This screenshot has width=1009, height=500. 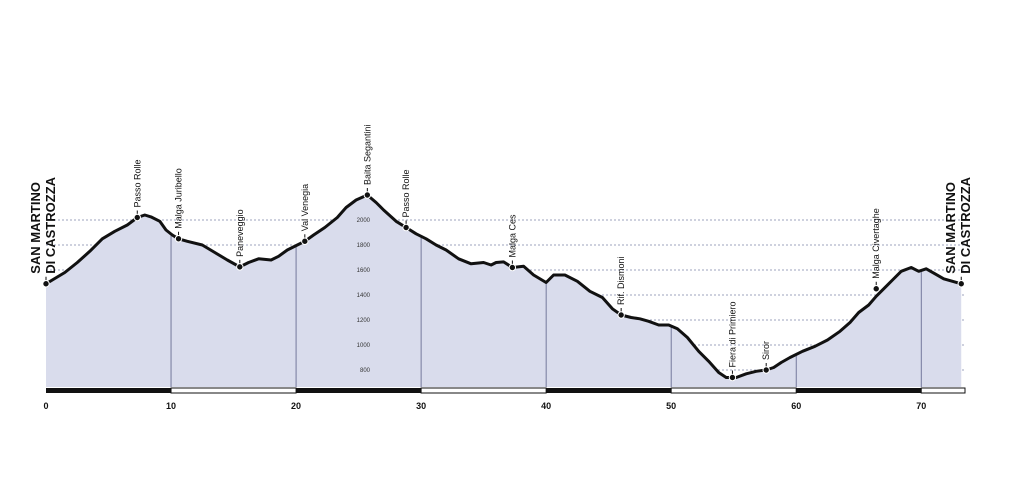 I want to click on waypoint-6: Malga Ces, so click(x=512, y=243).